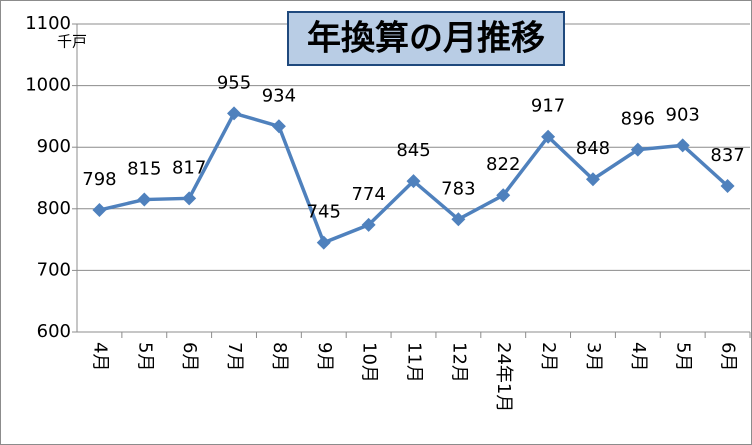 This screenshot has width=752, height=445. Describe the element at coordinates (234, 82) in the screenshot. I see `data-label: 955` at that location.